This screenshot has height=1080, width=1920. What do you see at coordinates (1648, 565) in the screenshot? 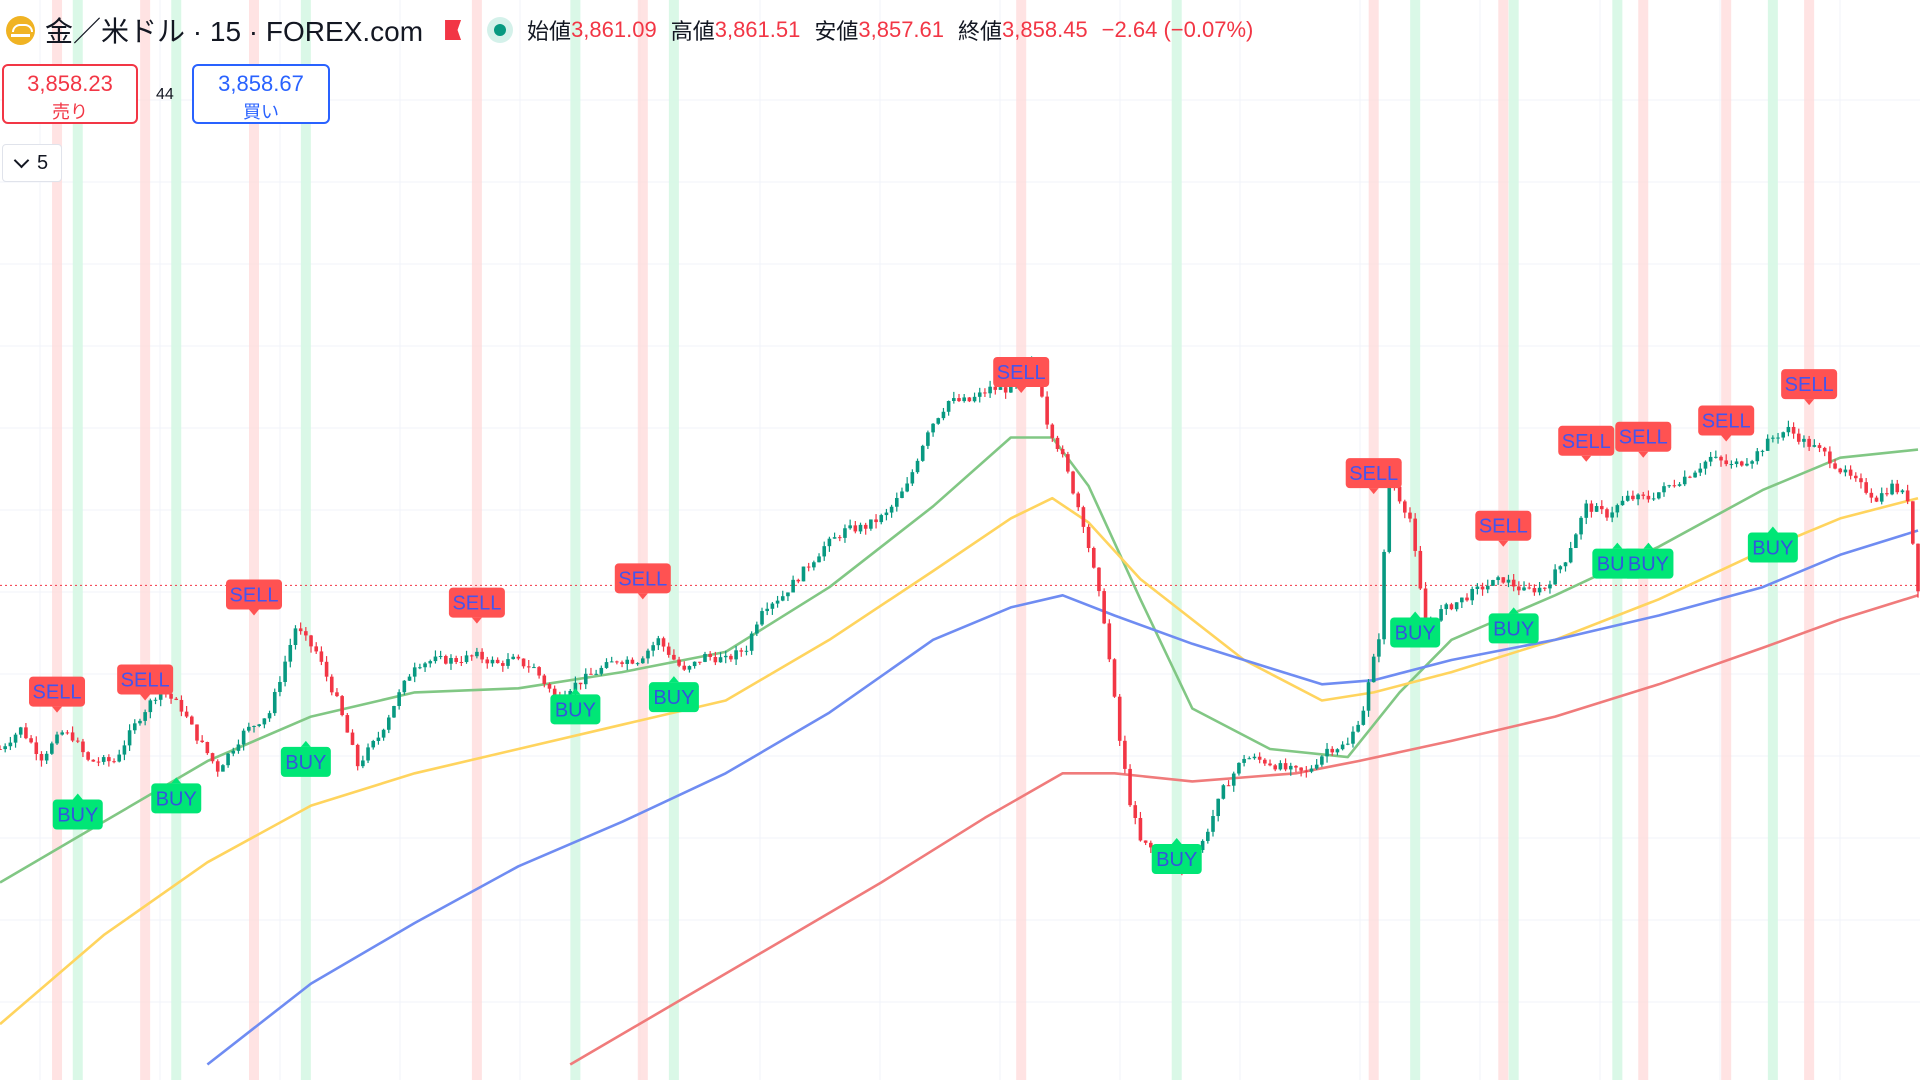
I see `buy-tag-label: BUY` at bounding box center [1648, 565].